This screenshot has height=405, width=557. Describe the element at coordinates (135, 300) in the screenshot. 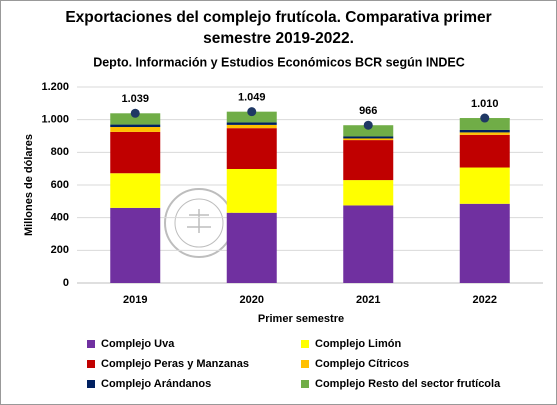

I see `x-tick-label: 2019` at that location.